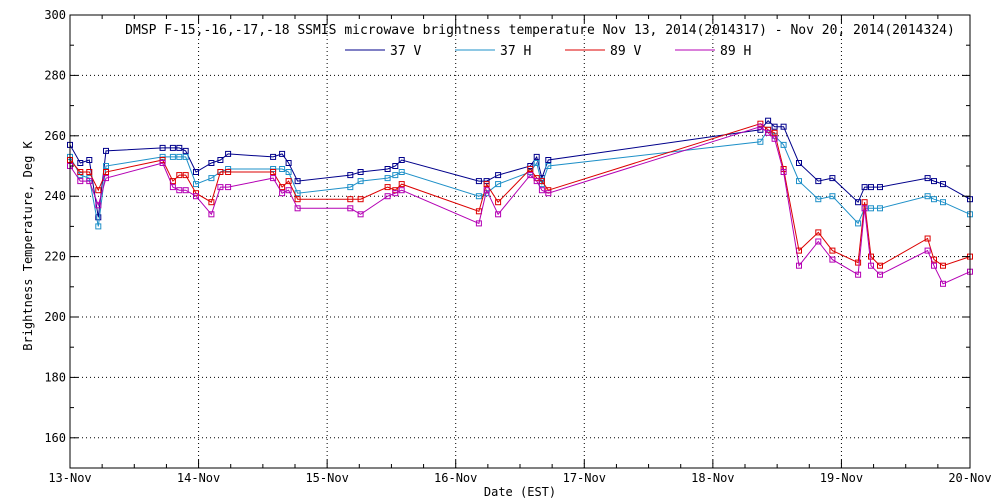 The width and height of the screenshot is (1000, 500). Describe the element at coordinates (455, 478) in the screenshot. I see `x-tick-label: 16-Nov` at that location.